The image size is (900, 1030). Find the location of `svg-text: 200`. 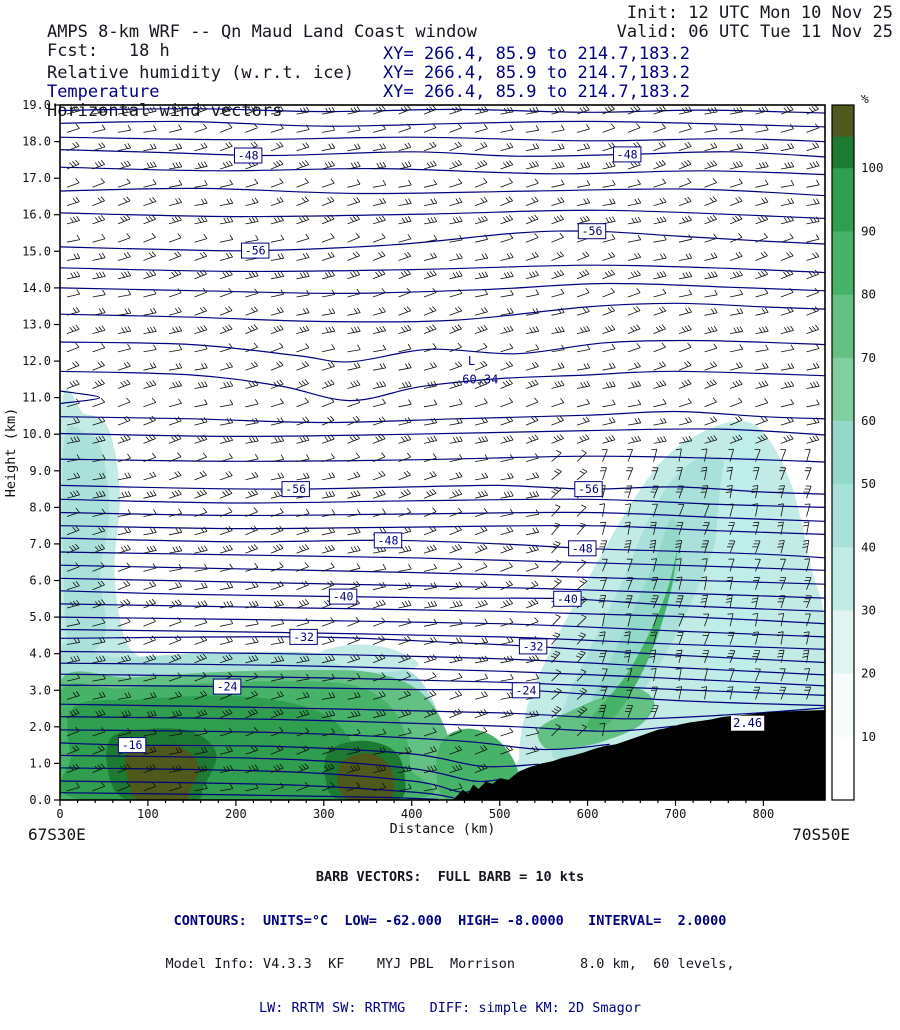

svg-text: 200 is located at coordinates (236, 814).